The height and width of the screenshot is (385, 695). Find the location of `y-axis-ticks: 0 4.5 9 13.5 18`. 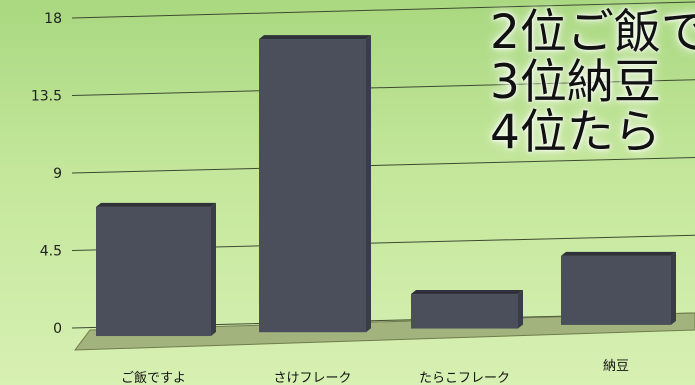

y-axis-ticks: 0 4.5 9 13.5 18 is located at coordinates (46, 174).